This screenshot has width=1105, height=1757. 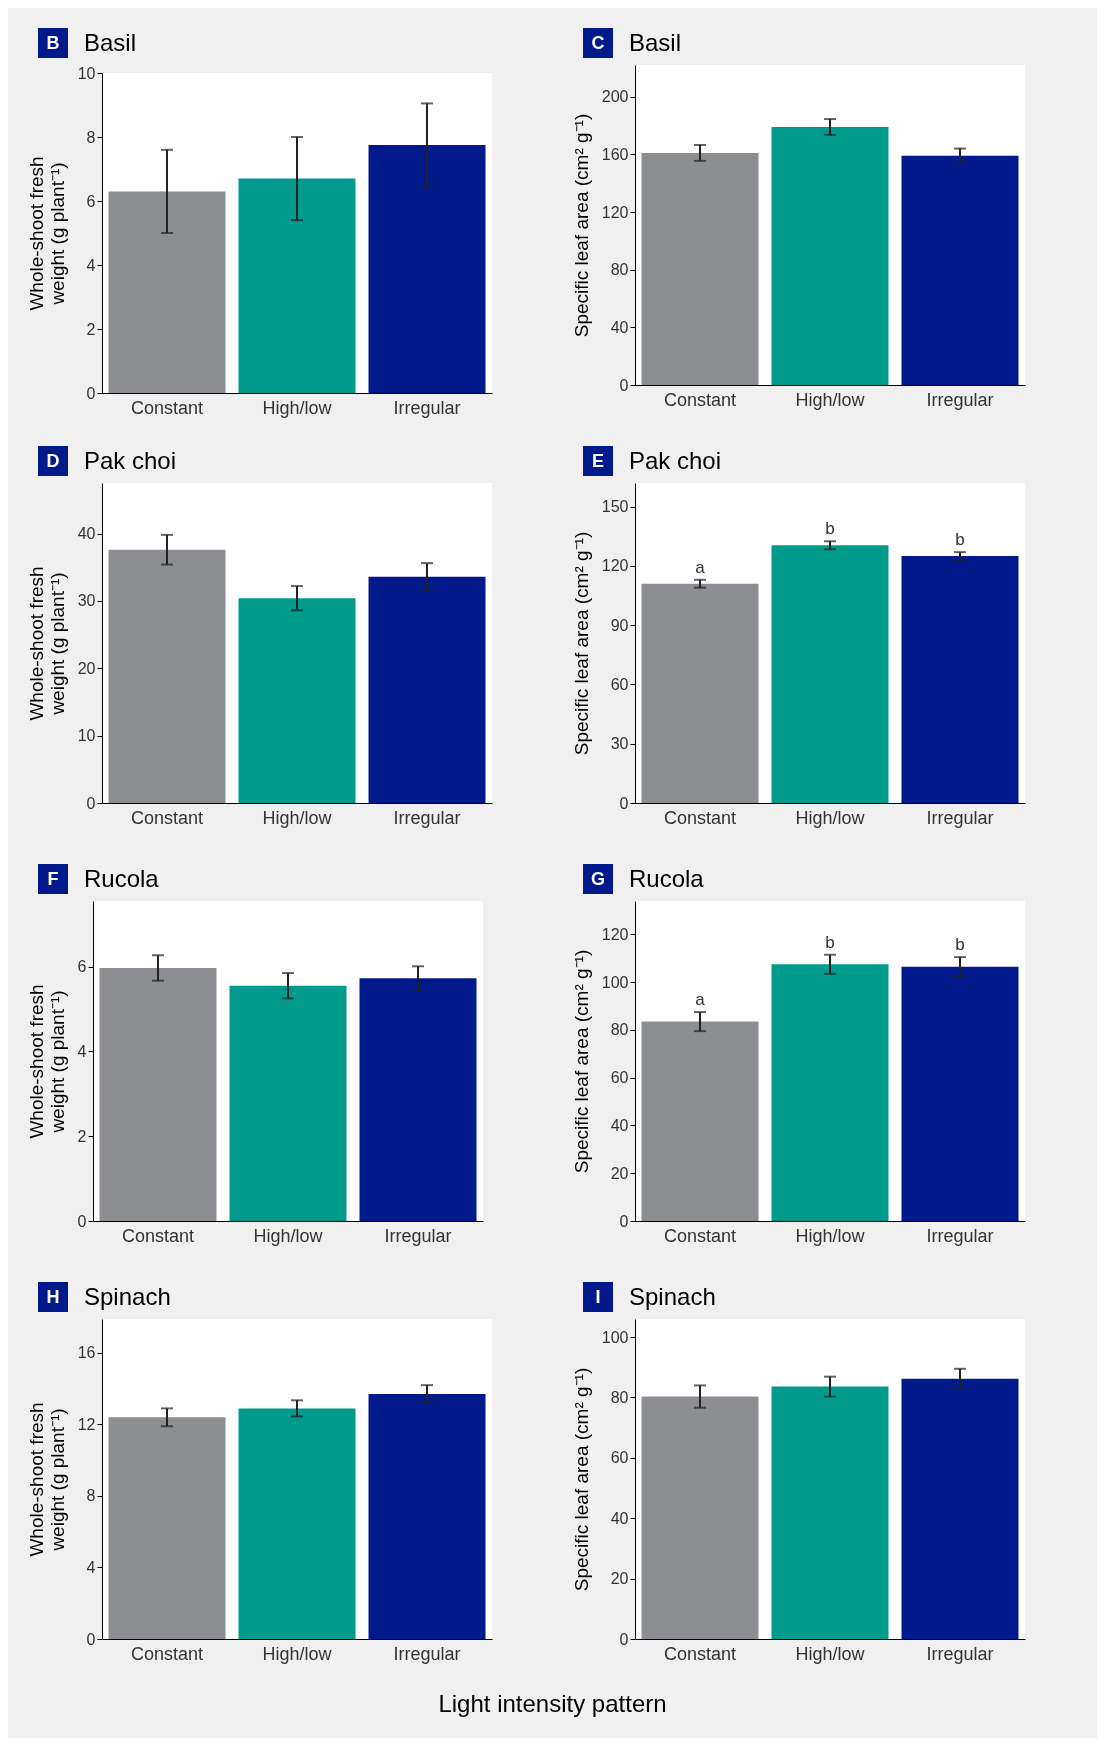 I want to click on text: F, so click(x=53, y=879).